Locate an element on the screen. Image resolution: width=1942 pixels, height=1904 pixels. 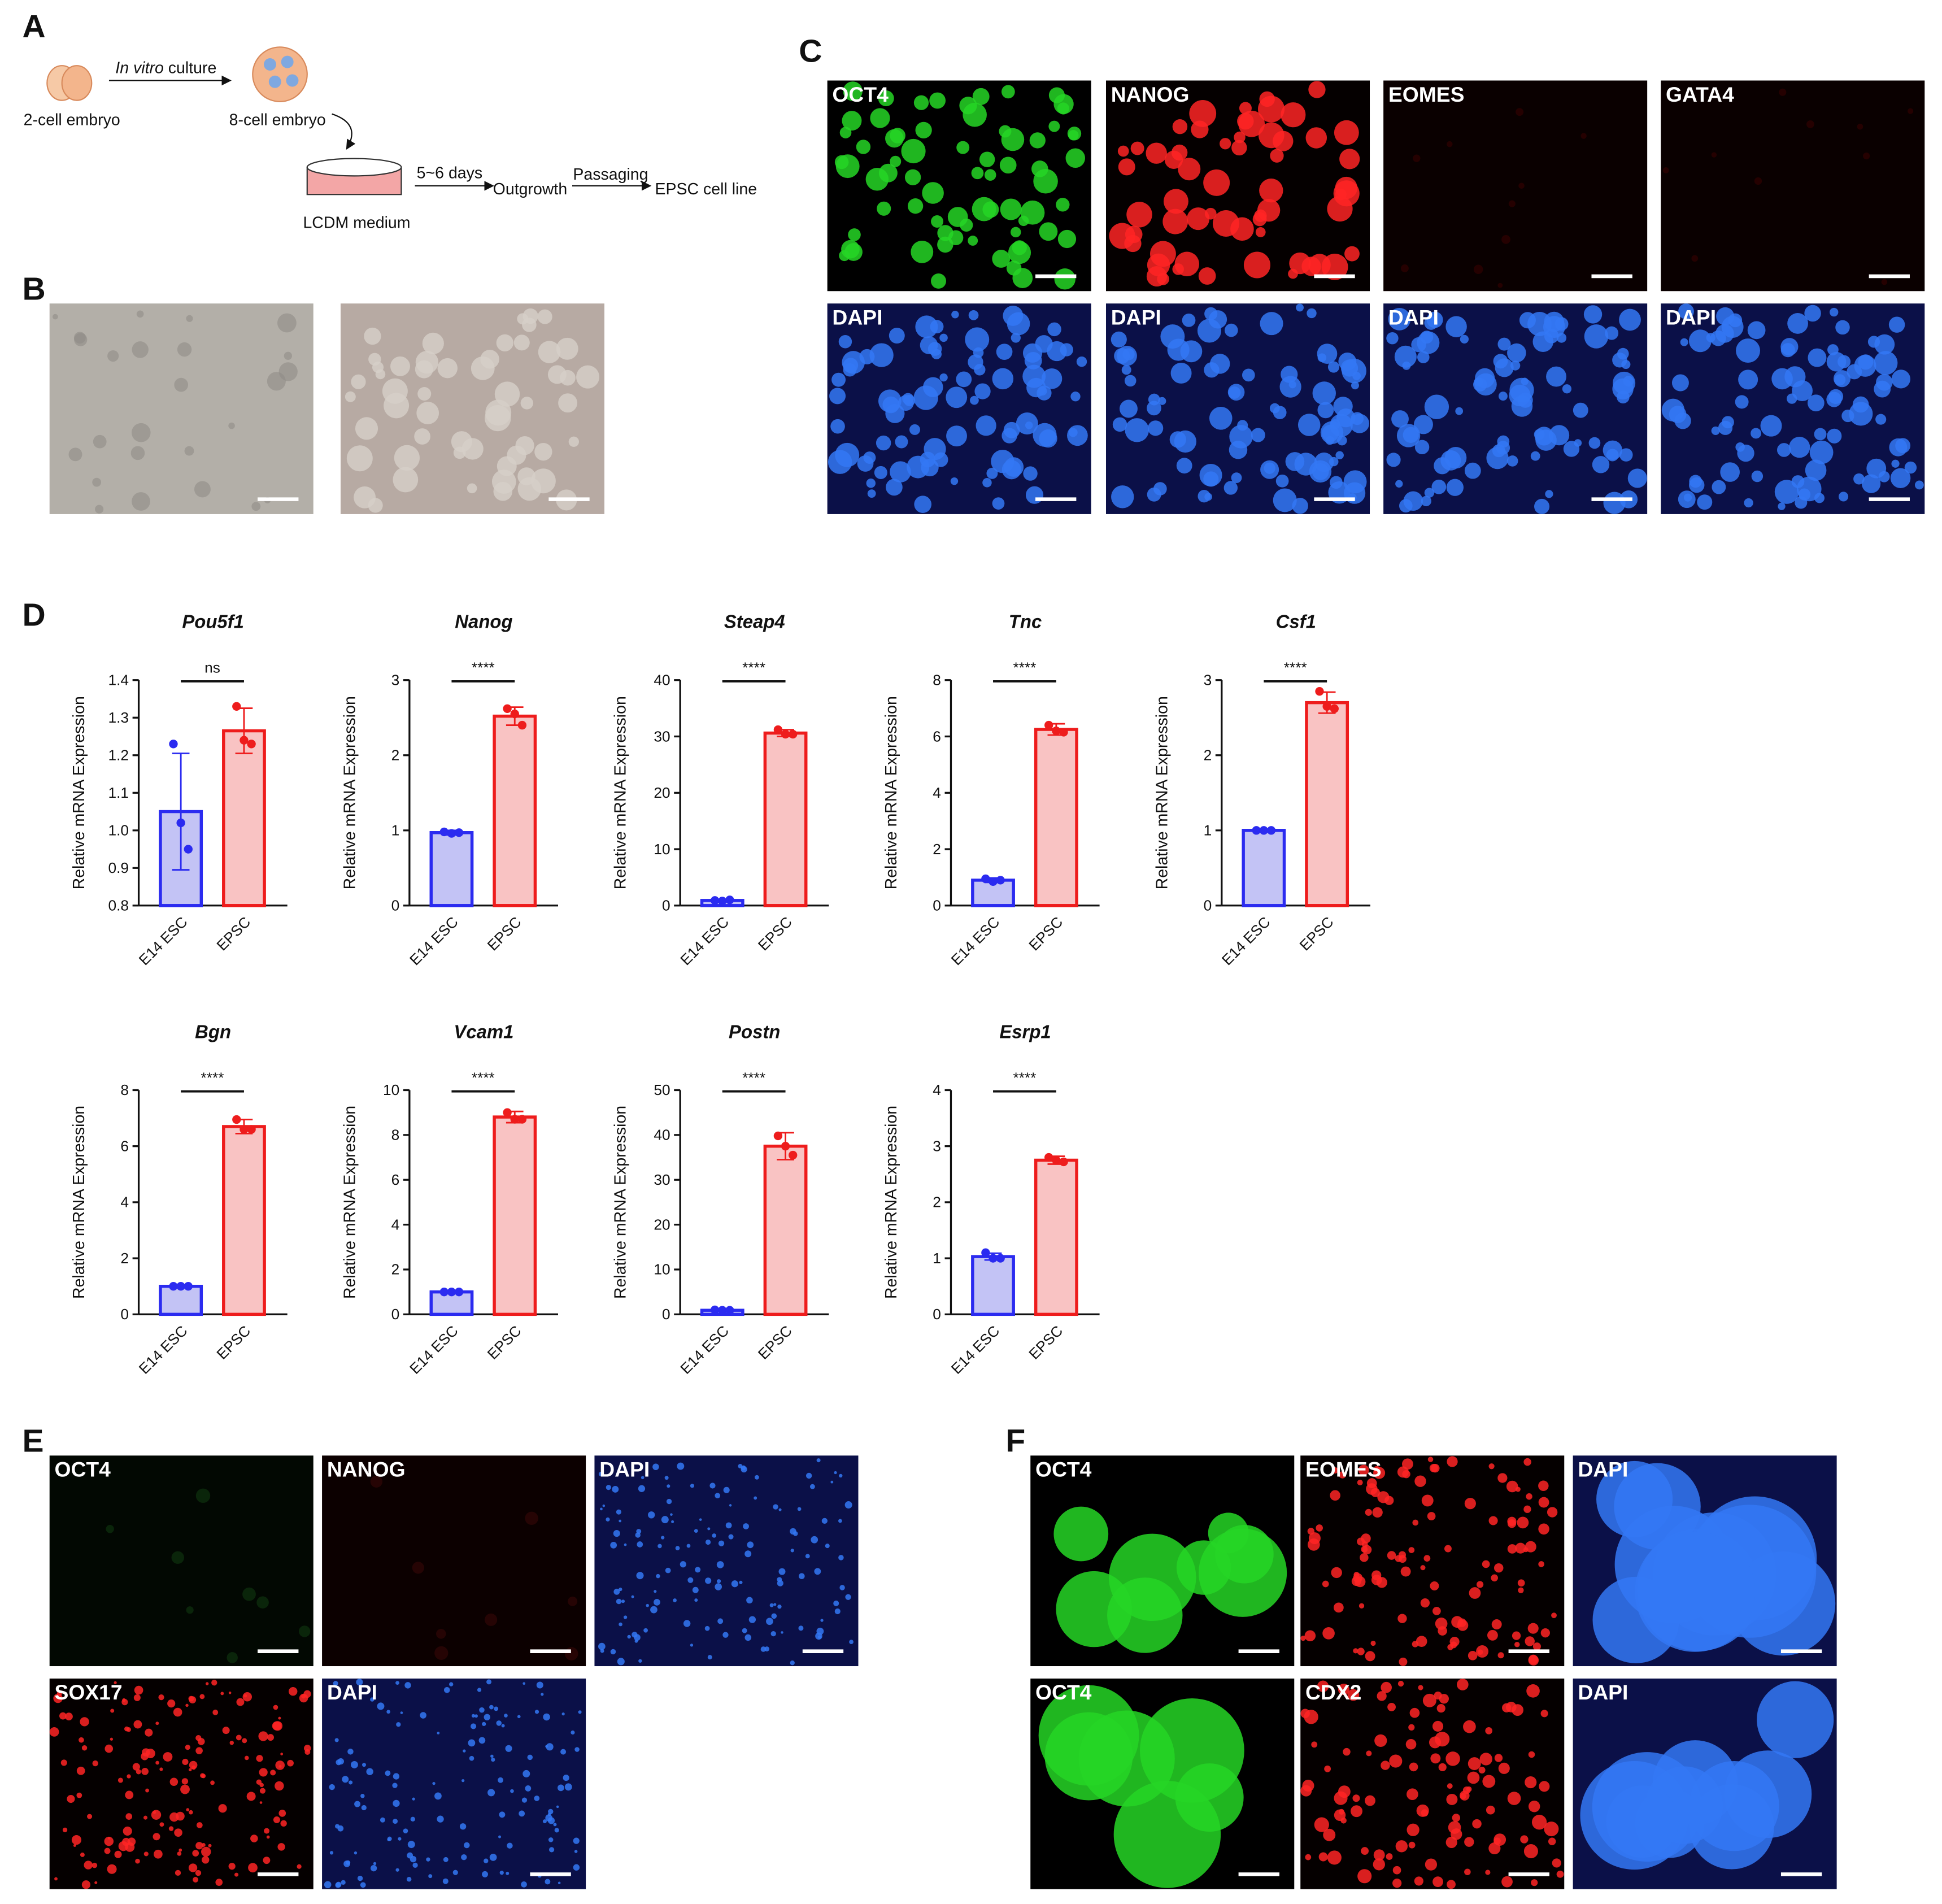
micrograph is located at coordinates (1793, 408).